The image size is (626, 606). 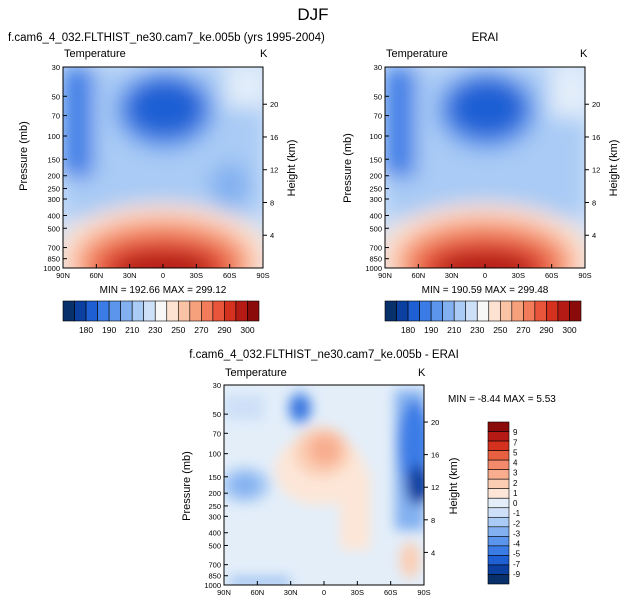 What do you see at coordinates (109, 330) in the screenshot?
I see `colorbar-label: 190` at bounding box center [109, 330].